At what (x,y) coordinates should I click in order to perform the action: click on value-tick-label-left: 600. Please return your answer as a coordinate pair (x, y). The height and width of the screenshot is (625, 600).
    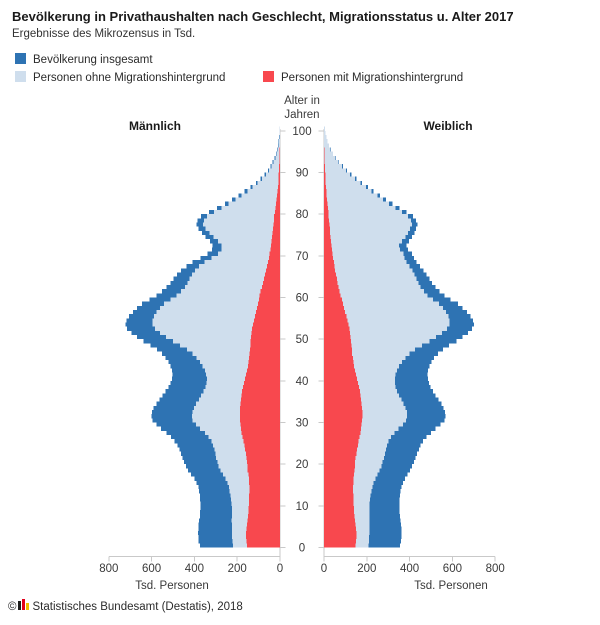
    Looking at the image, I should click on (151, 569).